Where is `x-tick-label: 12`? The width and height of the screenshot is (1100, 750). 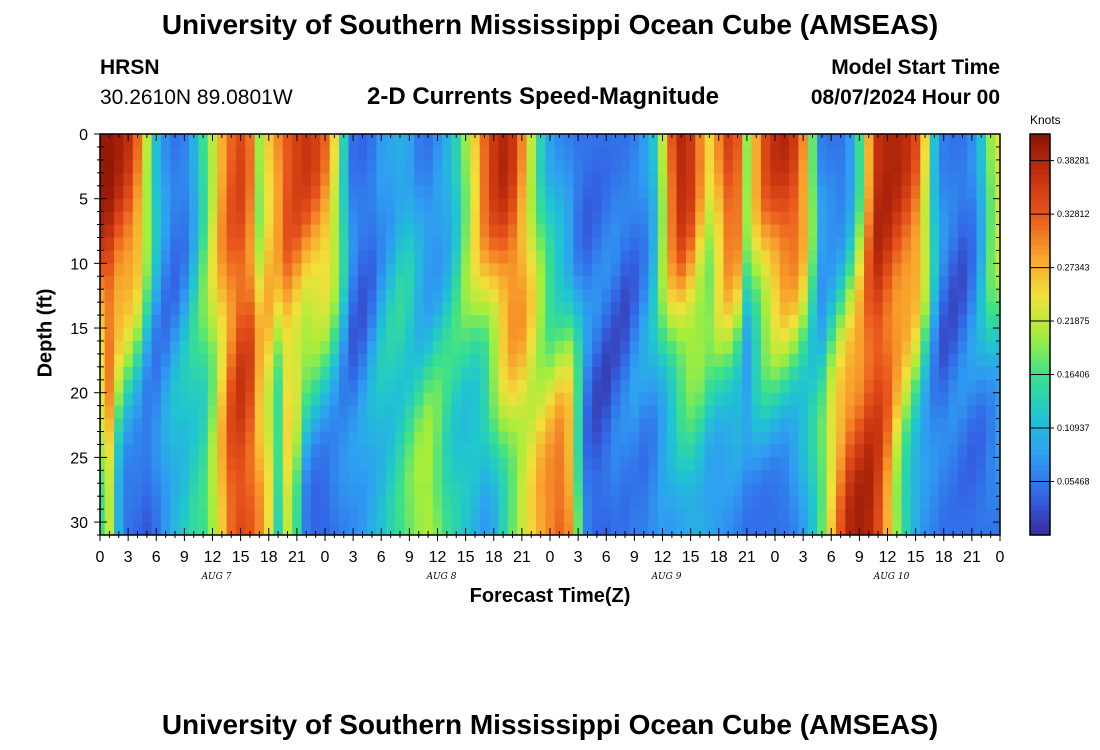 x-tick-label: 12 is located at coordinates (213, 557).